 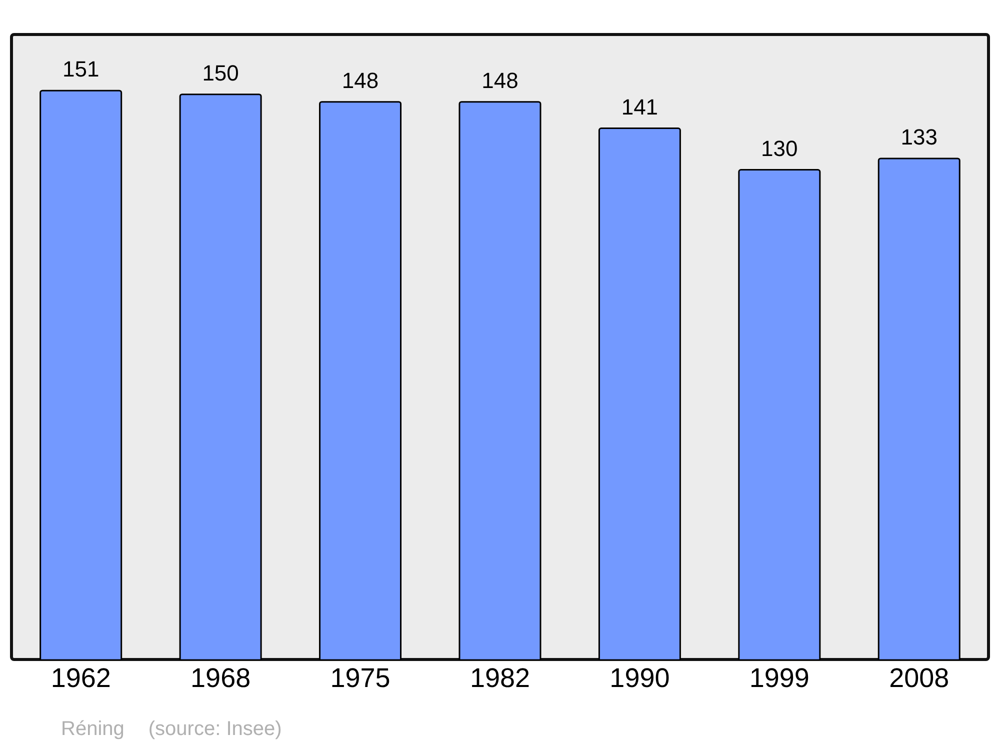 I want to click on data-label: 150, so click(x=220, y=73).